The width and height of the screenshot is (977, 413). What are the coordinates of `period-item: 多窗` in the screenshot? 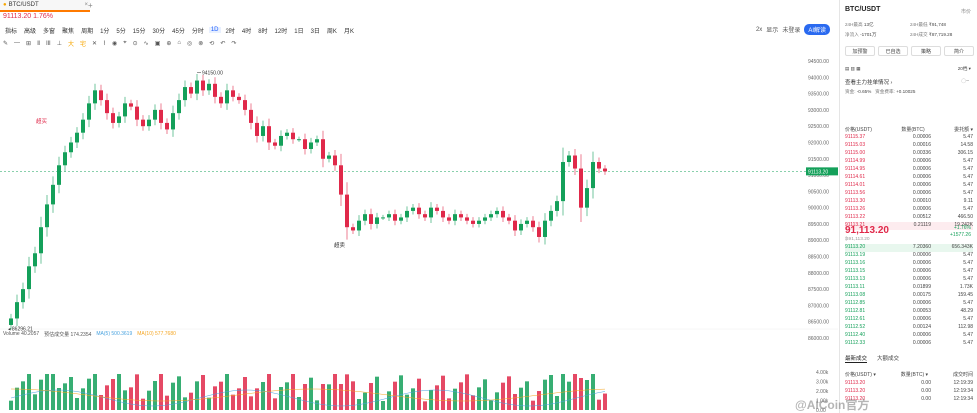 It's located at (49, 31).